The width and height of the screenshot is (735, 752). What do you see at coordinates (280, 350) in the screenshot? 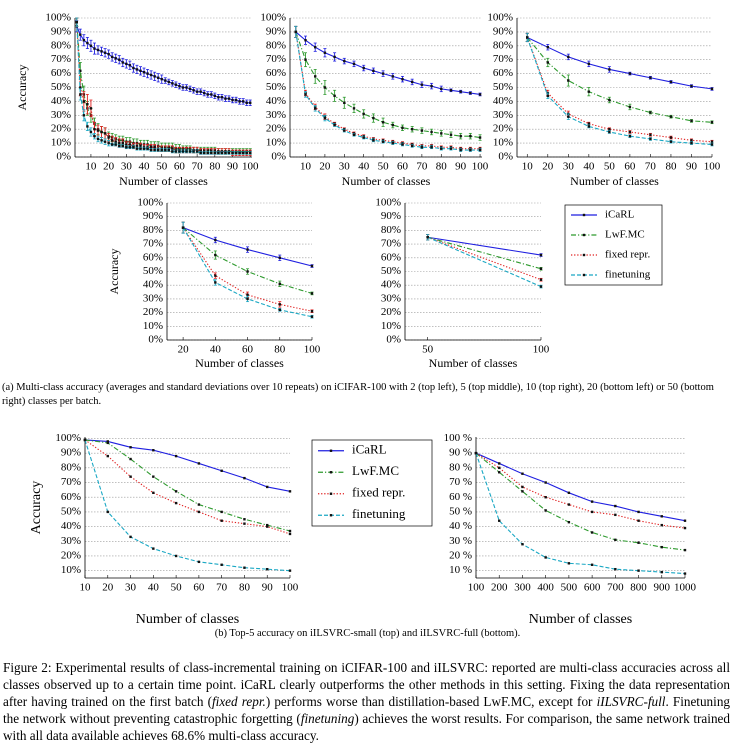
I see `x-tick-label: 80` at bounding box center [280, 350].